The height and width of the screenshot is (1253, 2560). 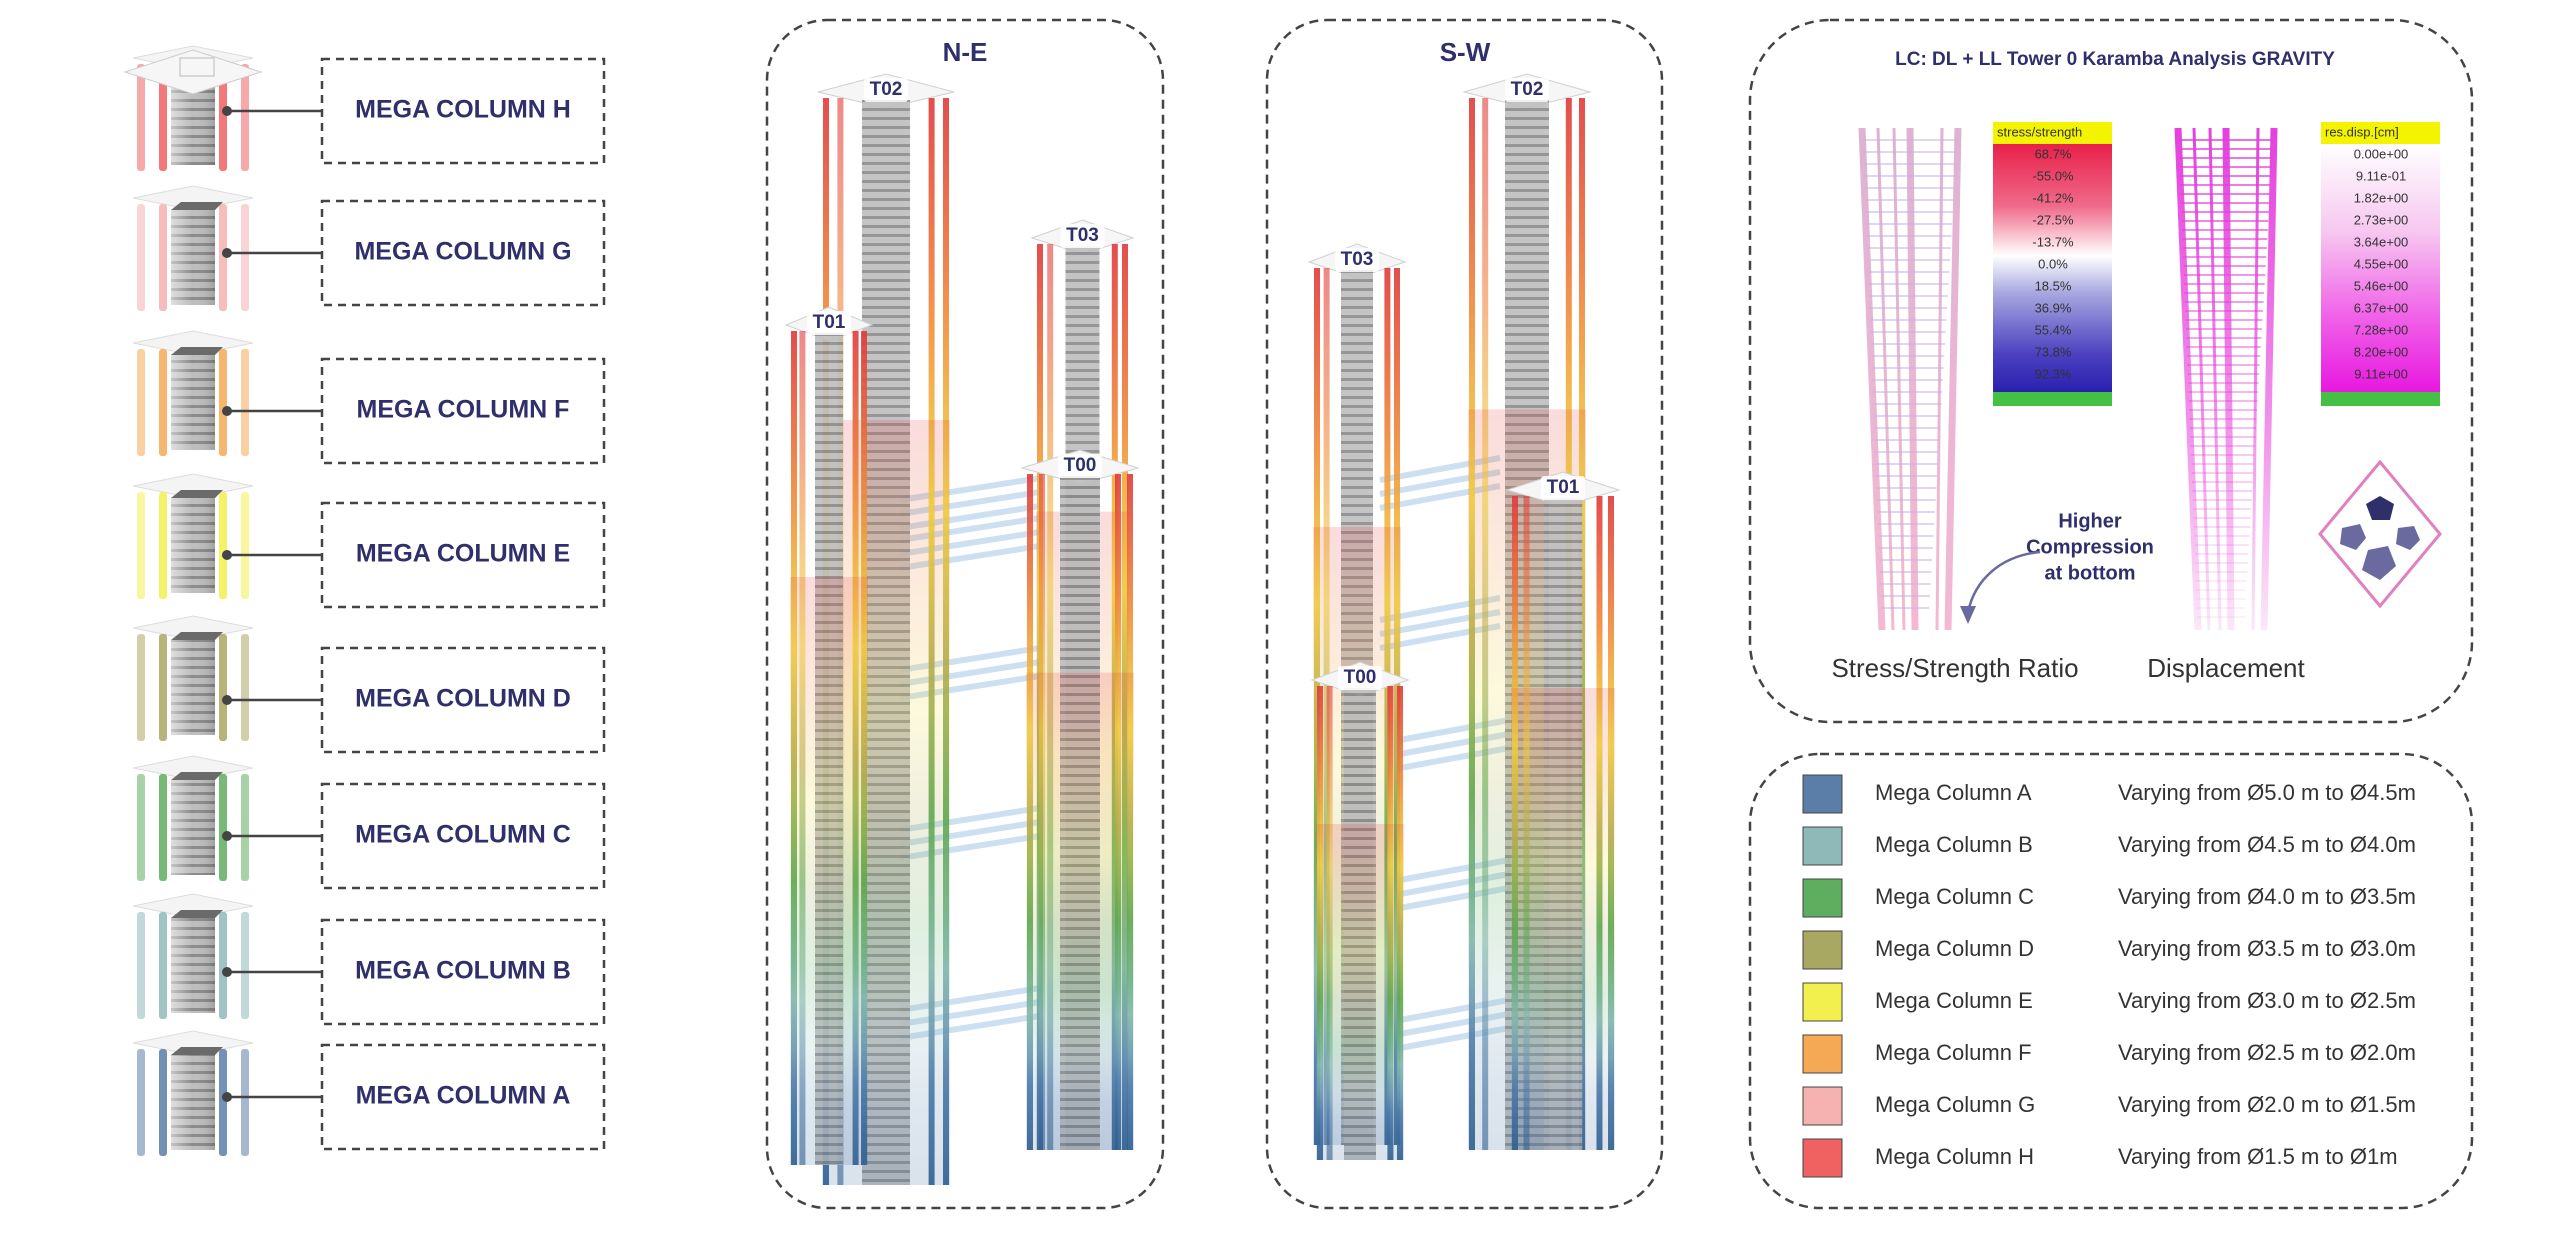 What do you see at coordinates (463, 554) in the screenshot?
I see `label: MEGA COLUMN E` at bounding box center [463, 554].